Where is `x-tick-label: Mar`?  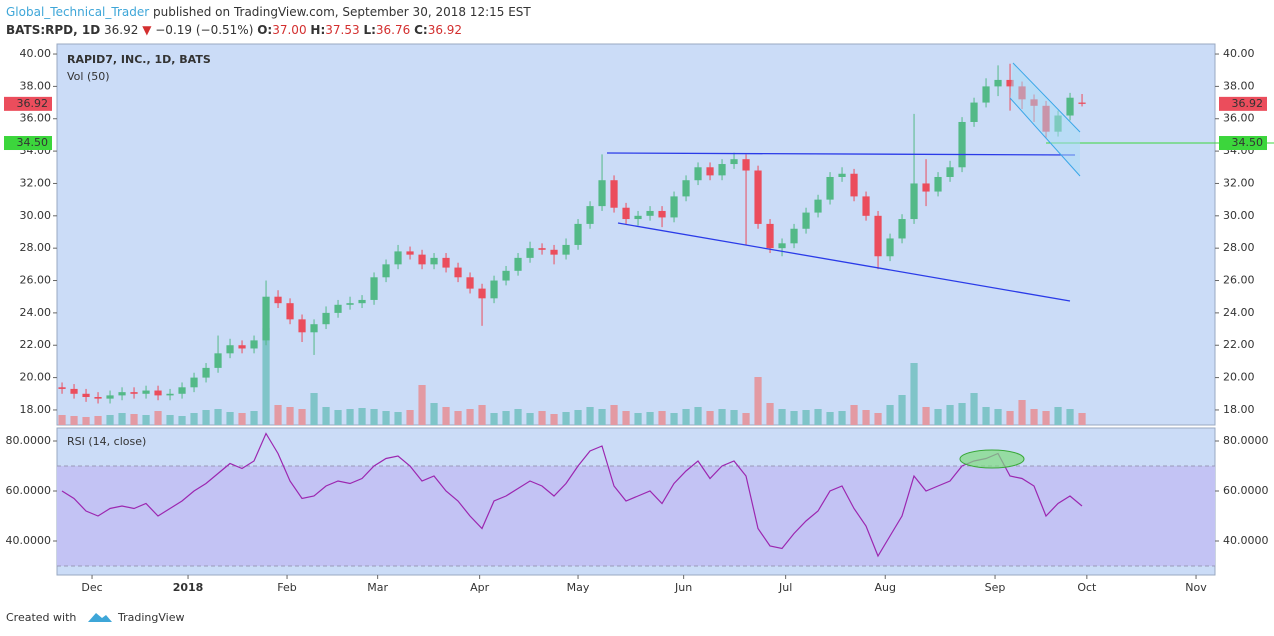
x-tick-label: Mar is located at coordinates (377, 587).